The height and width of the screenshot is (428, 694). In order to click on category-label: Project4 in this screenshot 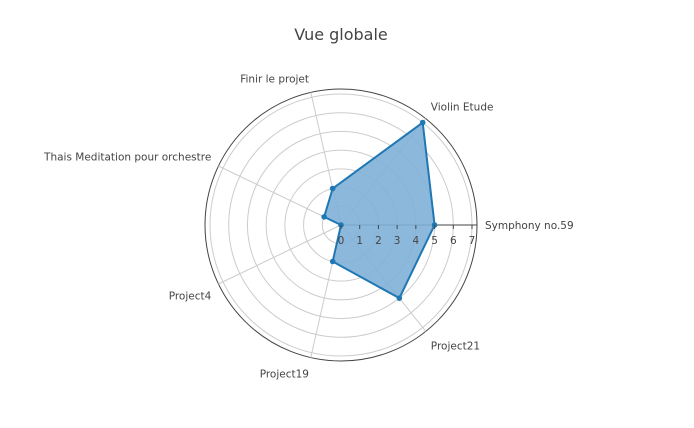, I will do `click(190, 297)`.